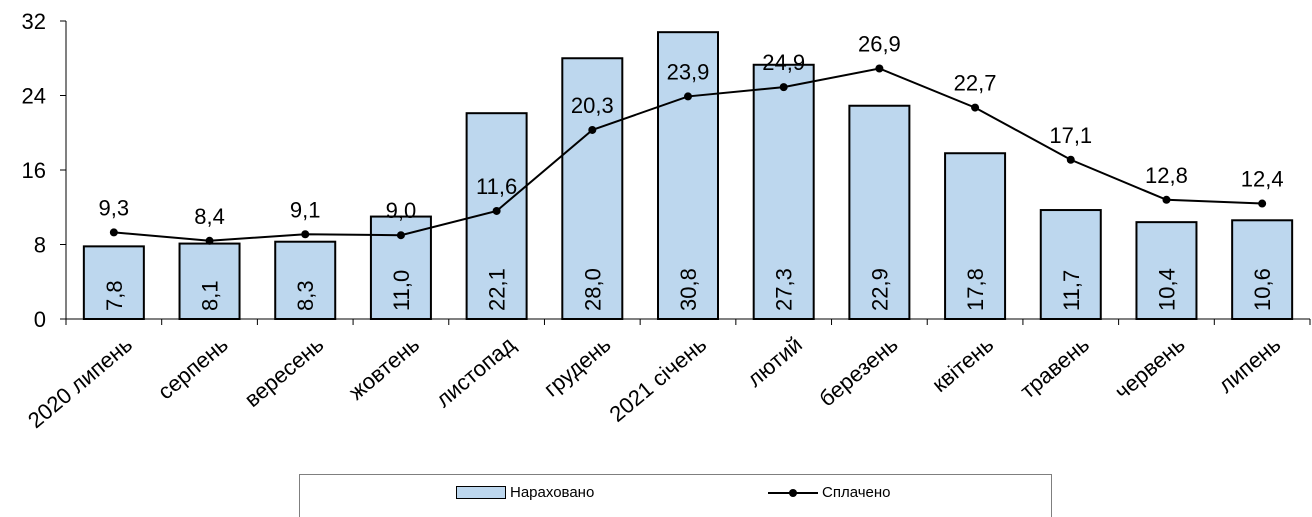  Describe the element at coordinates (34, 21) in the screenshot. I see `y-tick-label: 32` at that location.